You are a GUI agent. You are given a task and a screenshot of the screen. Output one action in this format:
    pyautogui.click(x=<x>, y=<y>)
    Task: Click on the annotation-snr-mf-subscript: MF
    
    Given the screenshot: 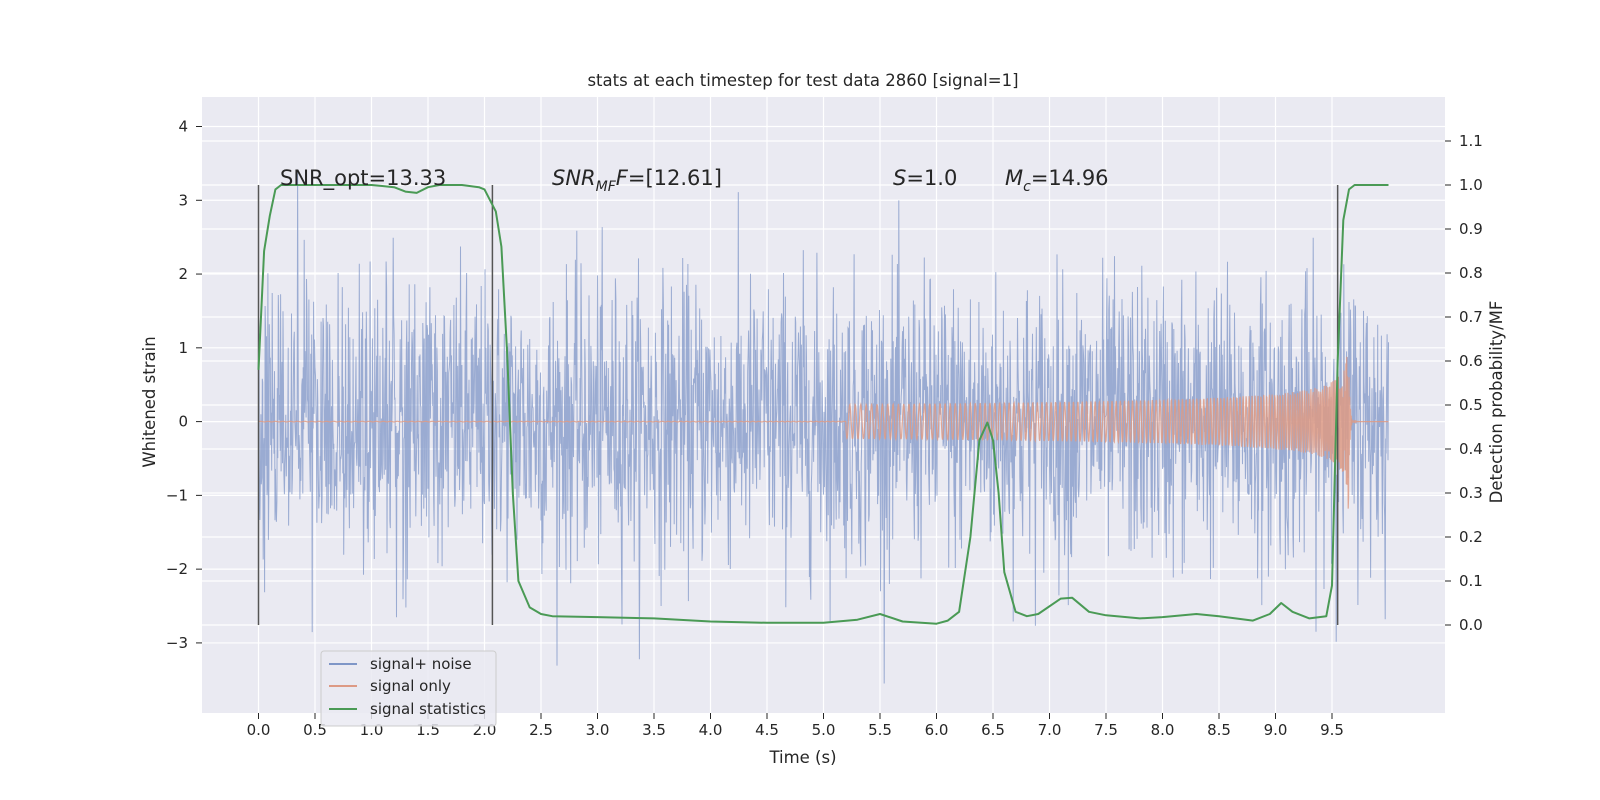 What is the action you would take?
    pyautogui.click(x=606, y=187)
    